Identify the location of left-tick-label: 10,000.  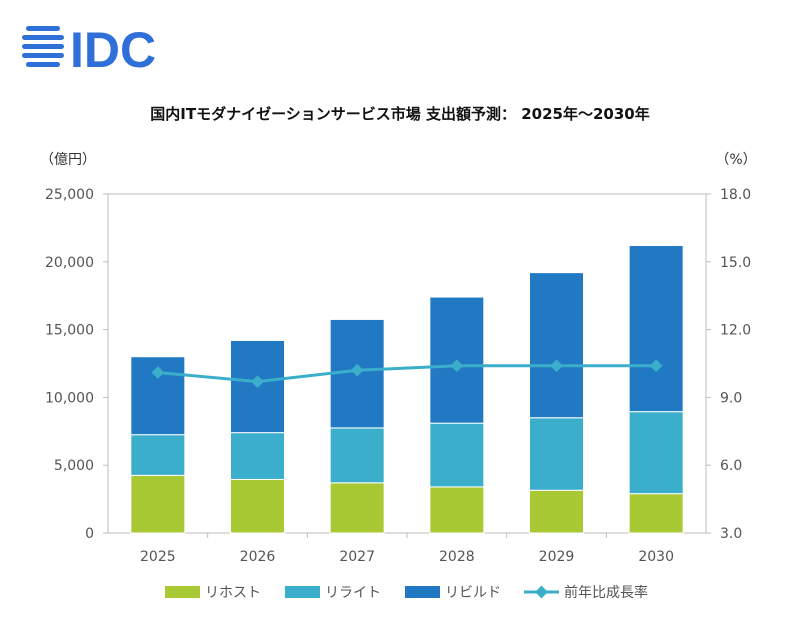
(69, 398).